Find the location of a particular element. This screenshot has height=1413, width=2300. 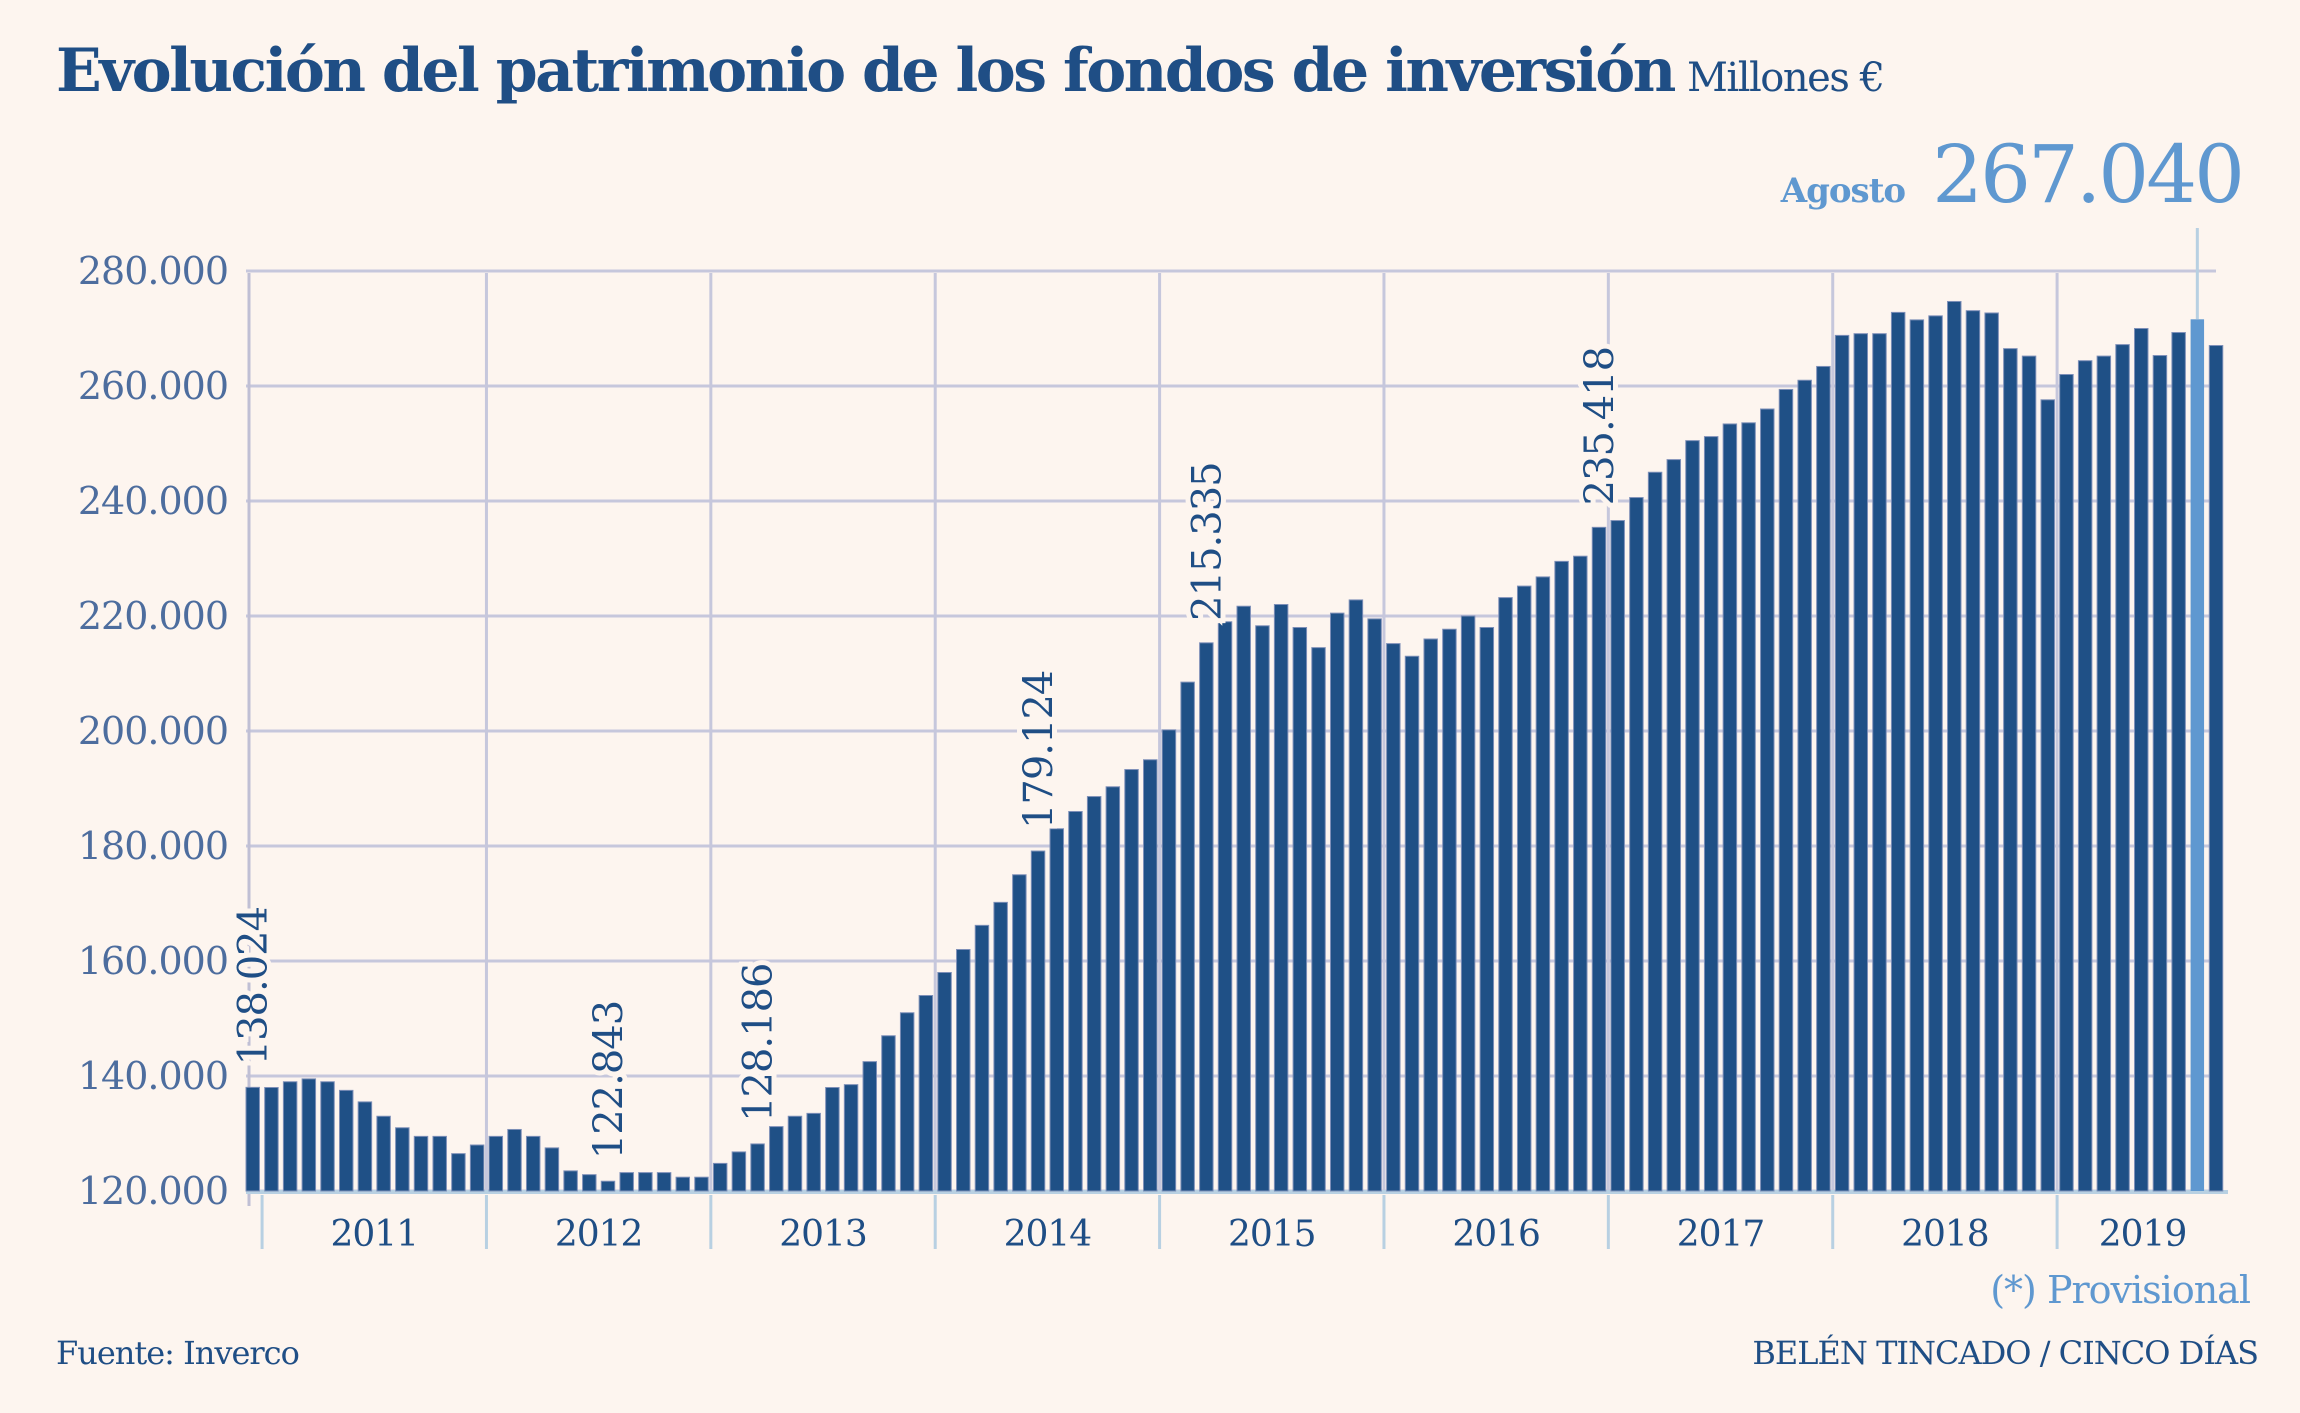

source-label: Fuente: Inverco is located at coordinates (178, 1353).